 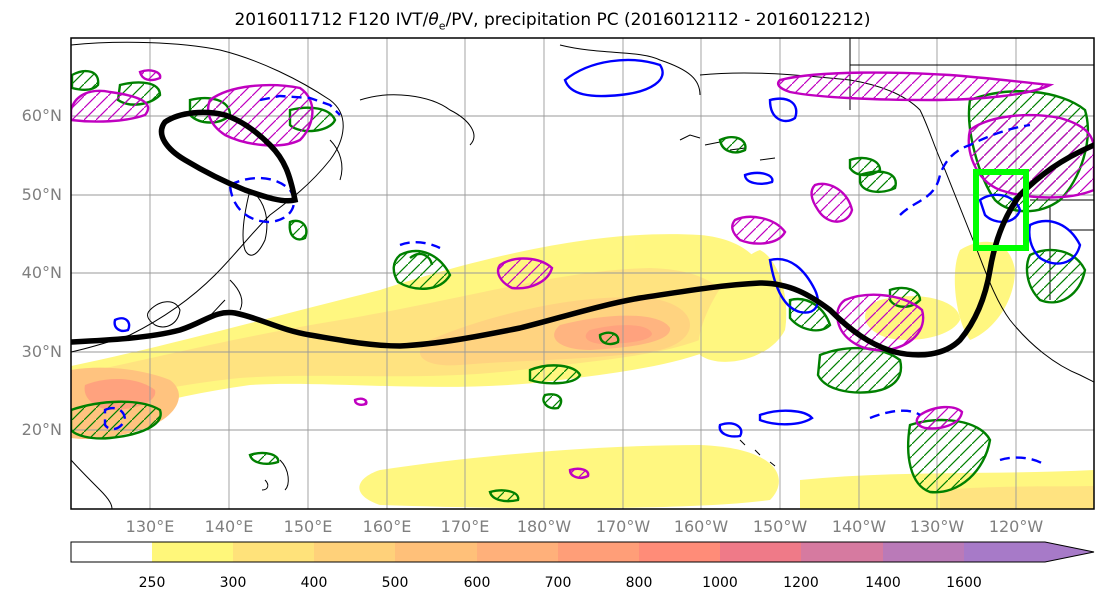 What do you see at coordinates (41, 194) in the screenshot?
I see `lat-tick-label: 50°N` at bounding box center [41, 194].